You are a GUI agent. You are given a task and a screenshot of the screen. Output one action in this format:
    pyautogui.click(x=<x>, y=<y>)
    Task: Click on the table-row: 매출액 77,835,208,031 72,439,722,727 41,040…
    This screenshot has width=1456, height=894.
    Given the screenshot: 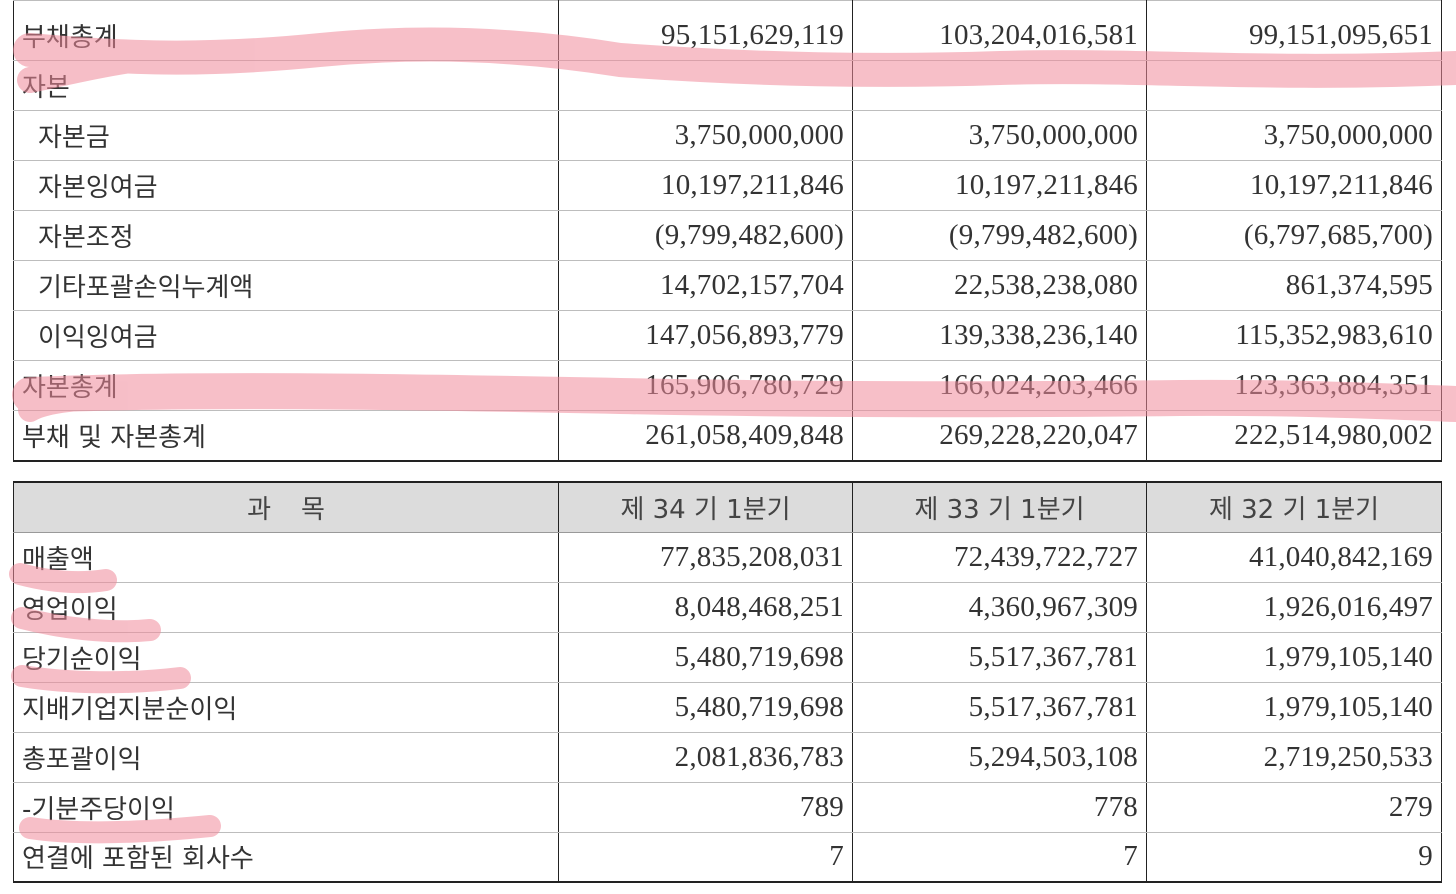 What is the action you would take?
    pyautogui.click(x=727, y=557)
    